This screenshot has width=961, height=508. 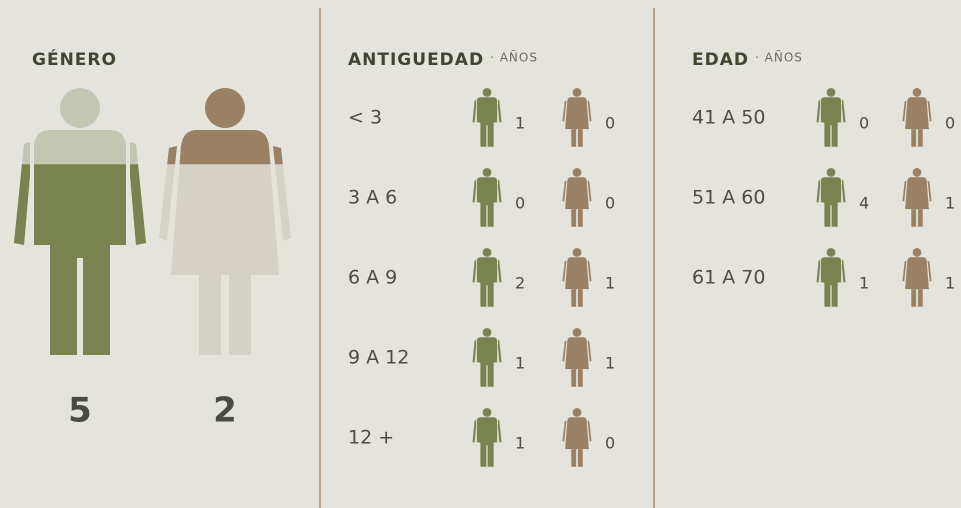 What do you see at coordinates (80, 259) in the screenshot?
I see `male-fill` at bounding box center [80, 259].